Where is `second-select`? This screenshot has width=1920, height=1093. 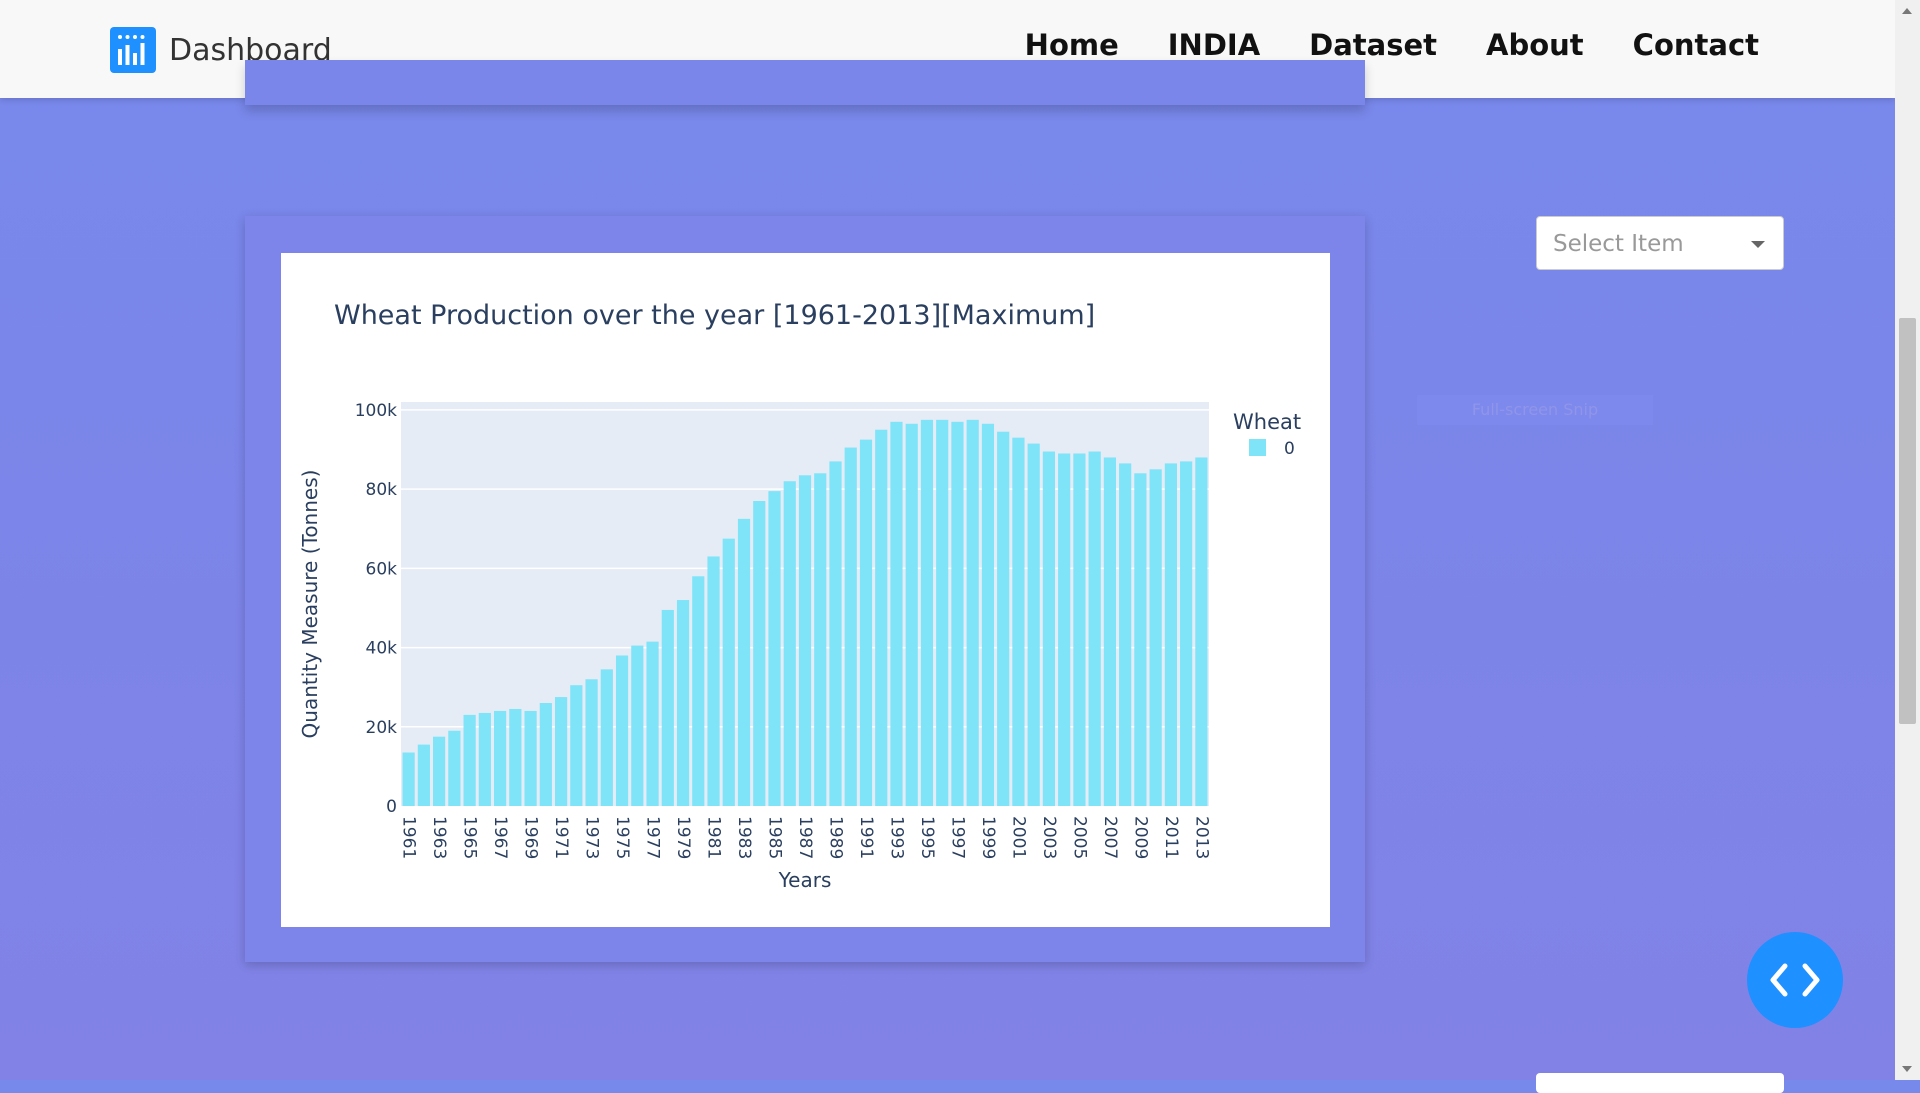
second-select is located at coordinates (1660, 1083).